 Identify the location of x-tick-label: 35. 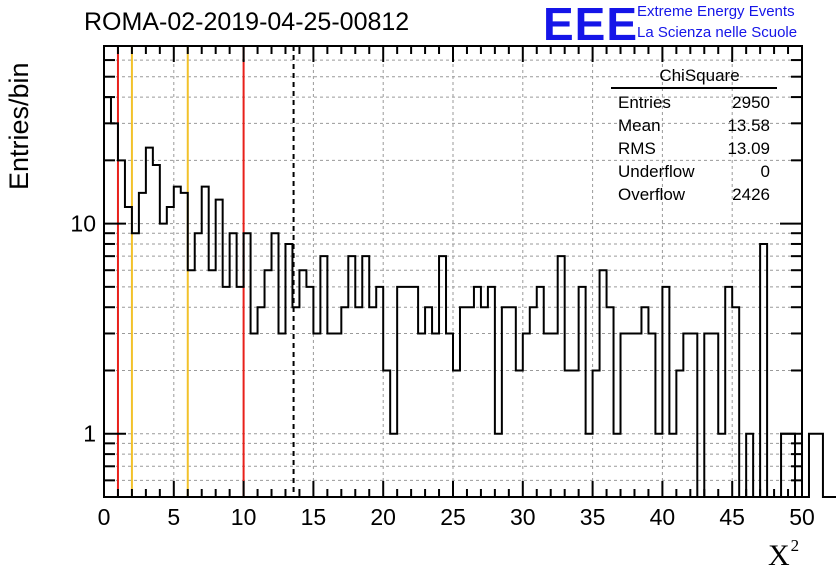
(593, 517).